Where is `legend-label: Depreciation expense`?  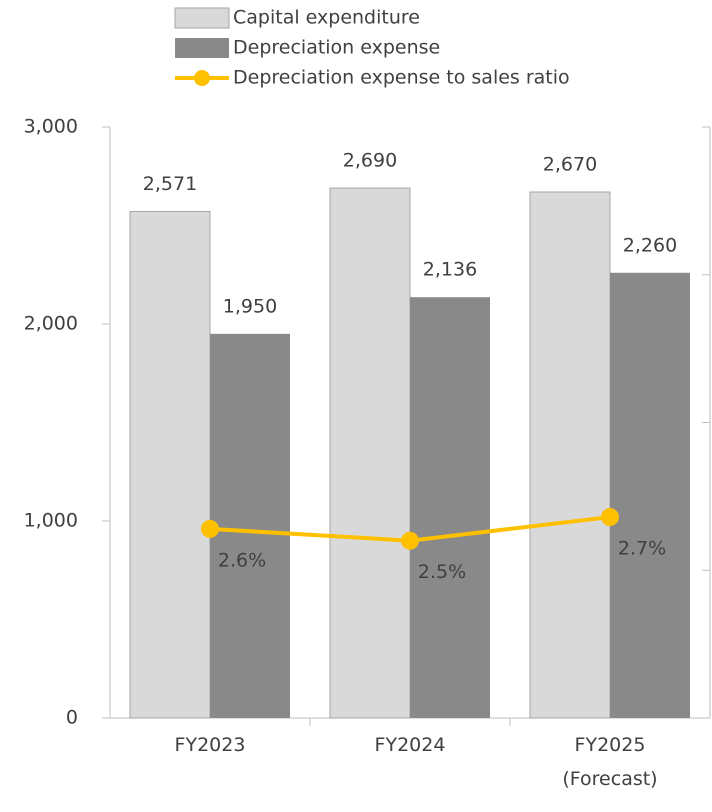
legend-label: Depreciation expense is located at coordinates (336, 48).